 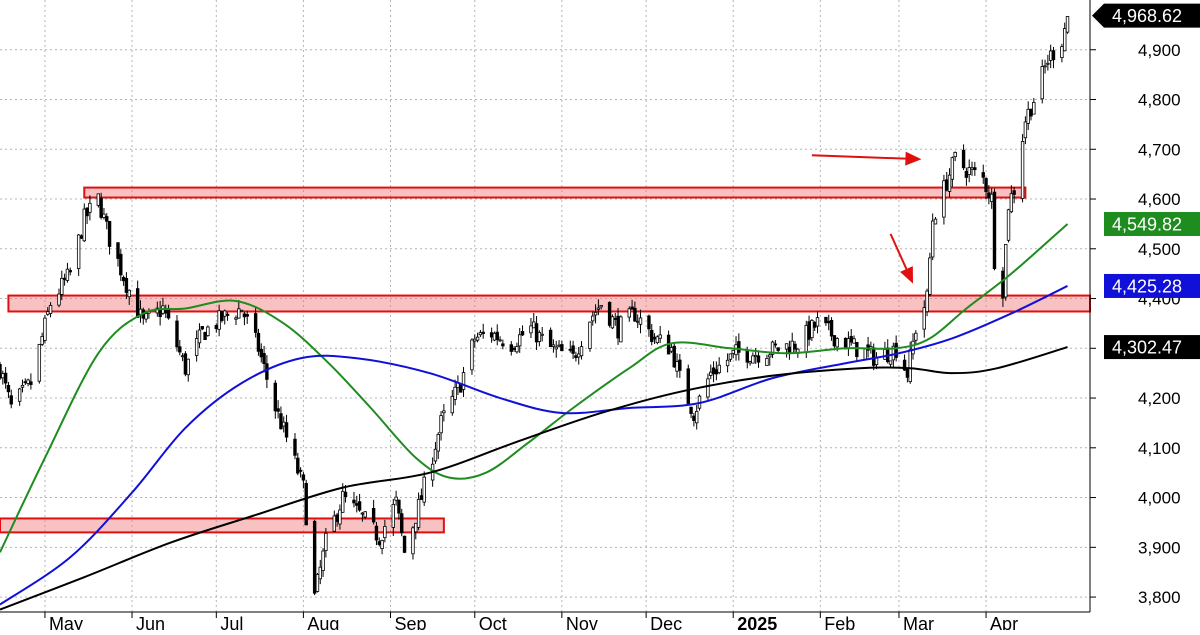 I want to click on price-tags: 4,968.62 4,549.82 4,425.28 4,302.47, so click(x=1146, y=181).